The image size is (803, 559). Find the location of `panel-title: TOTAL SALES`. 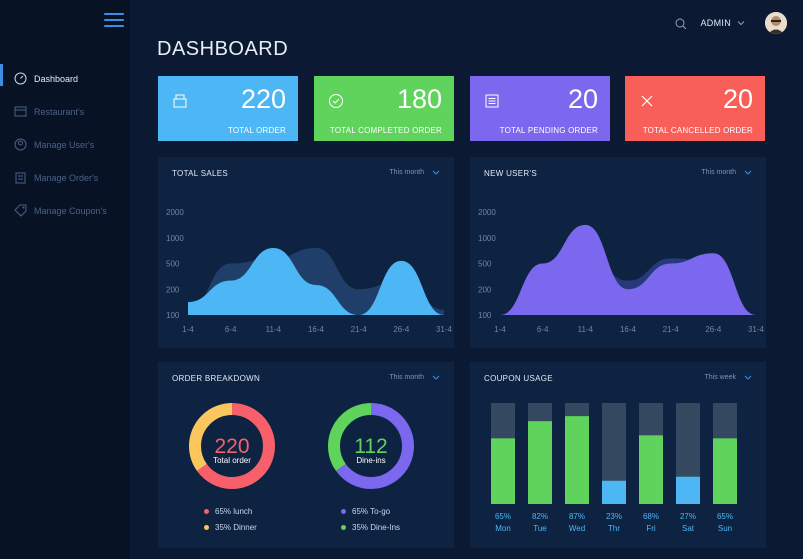

panel-title: TOTAL SALES is located at coordinates (200, 173).